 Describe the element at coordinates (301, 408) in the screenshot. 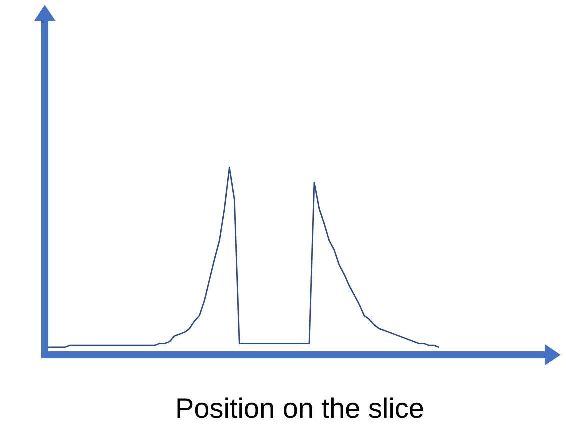

I see `x-axis-title: Position on the slice` at that location.